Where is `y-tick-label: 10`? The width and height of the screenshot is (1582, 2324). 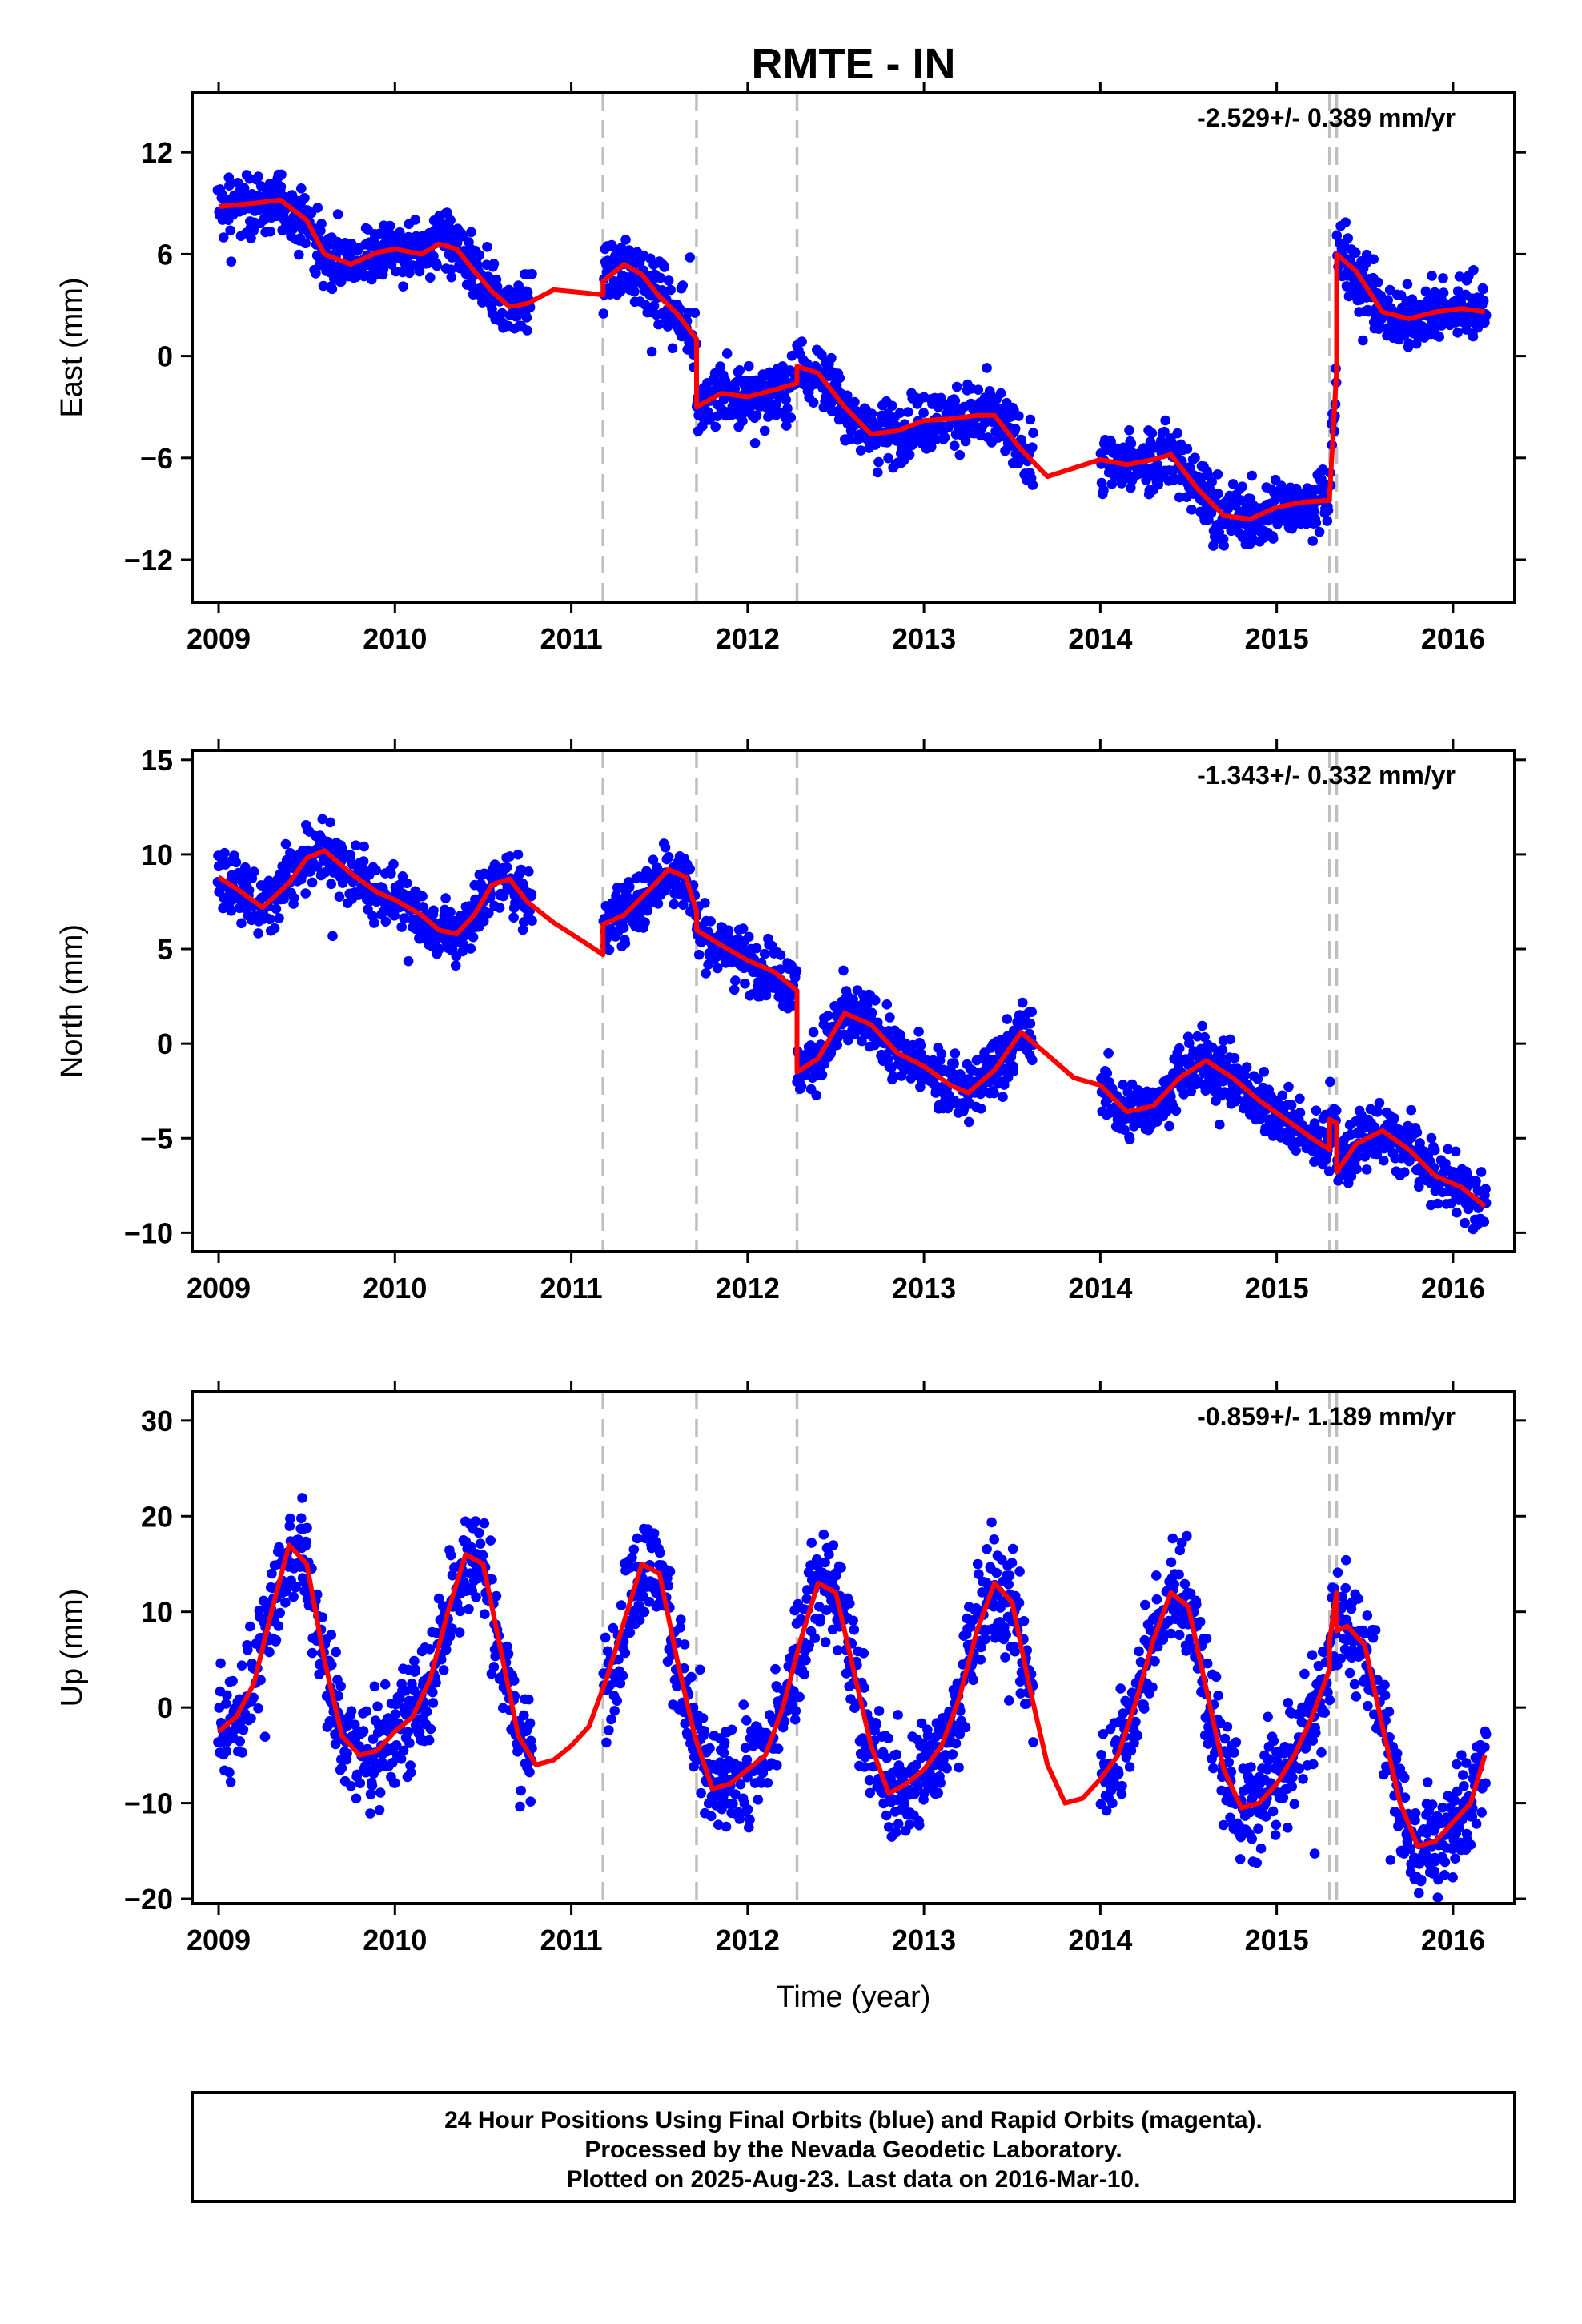 y-tick-label: 10 is located at coordinates (157, 854).